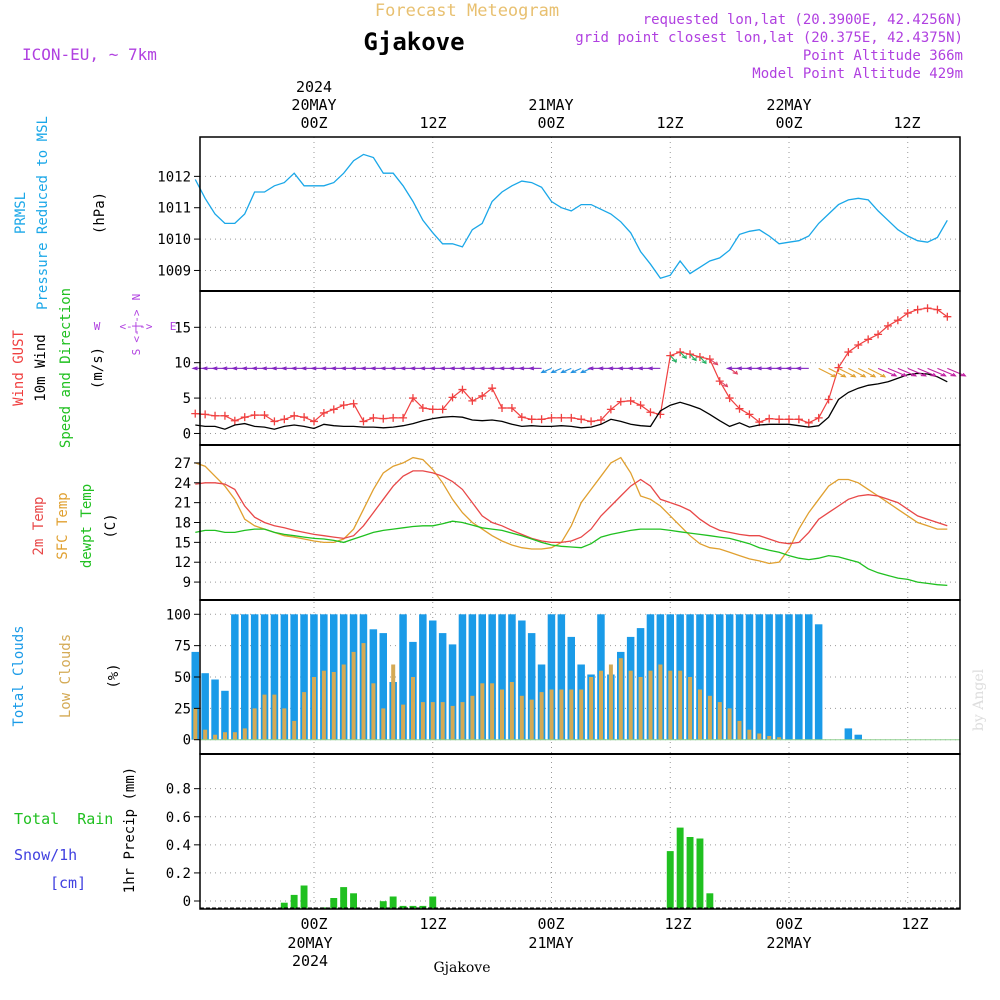  I want to click on y-tick-label: 21, so click(182, 504).